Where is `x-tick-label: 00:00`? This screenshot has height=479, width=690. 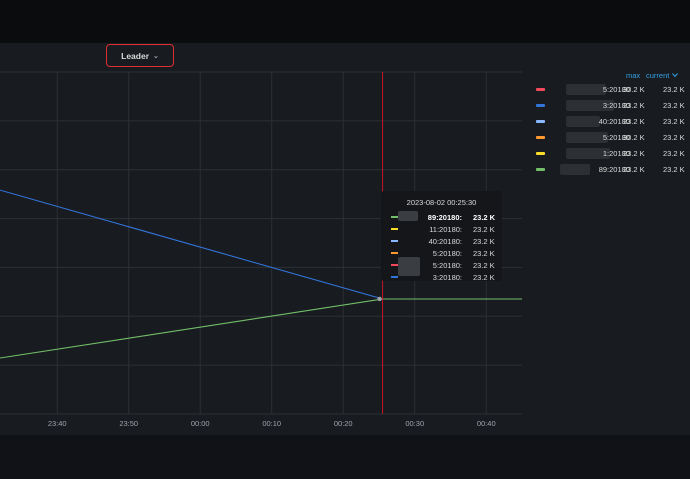
x-tick-label: 00:00 is located at coordinates (200, 423).